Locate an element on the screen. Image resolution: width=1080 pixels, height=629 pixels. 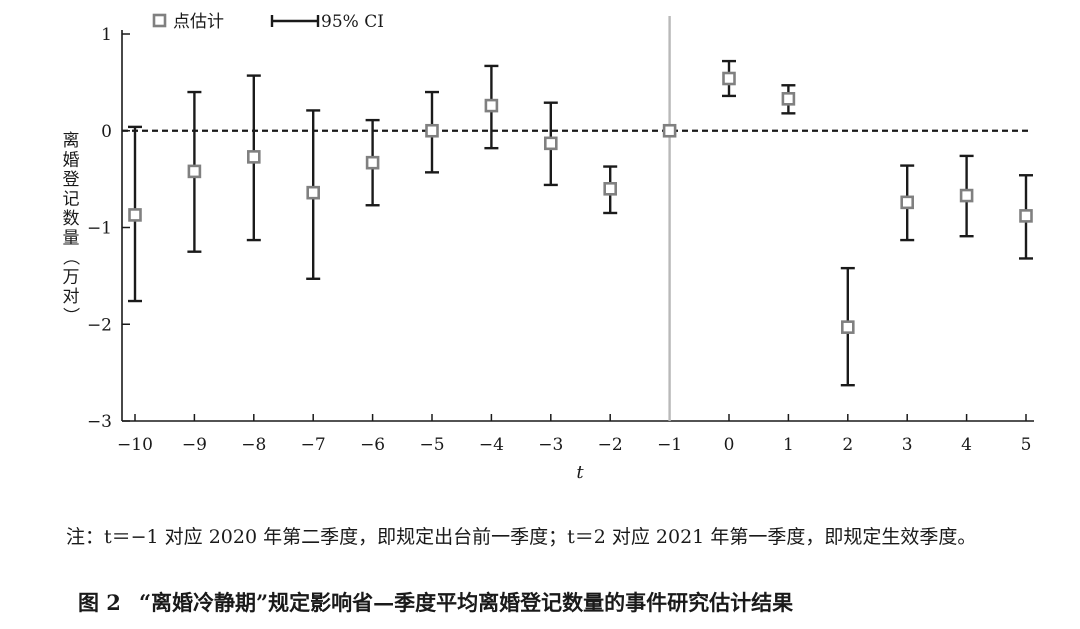
x-tick-label: 4 is located at coordinates (966, 445).